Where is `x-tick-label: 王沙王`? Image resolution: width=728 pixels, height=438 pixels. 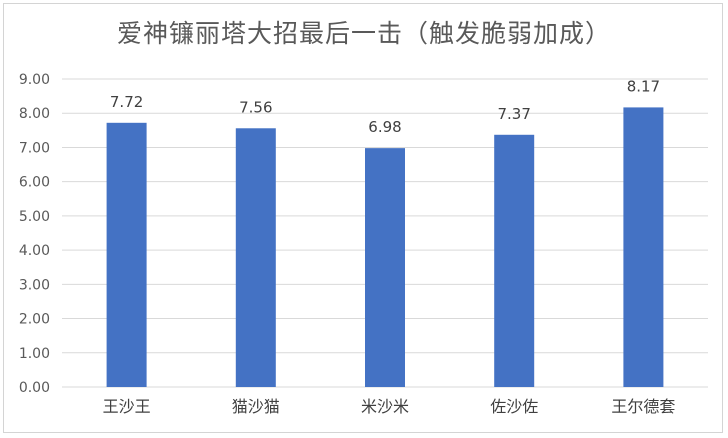
x-tick-label: 王沙王 is located at coordinates (127, 406).